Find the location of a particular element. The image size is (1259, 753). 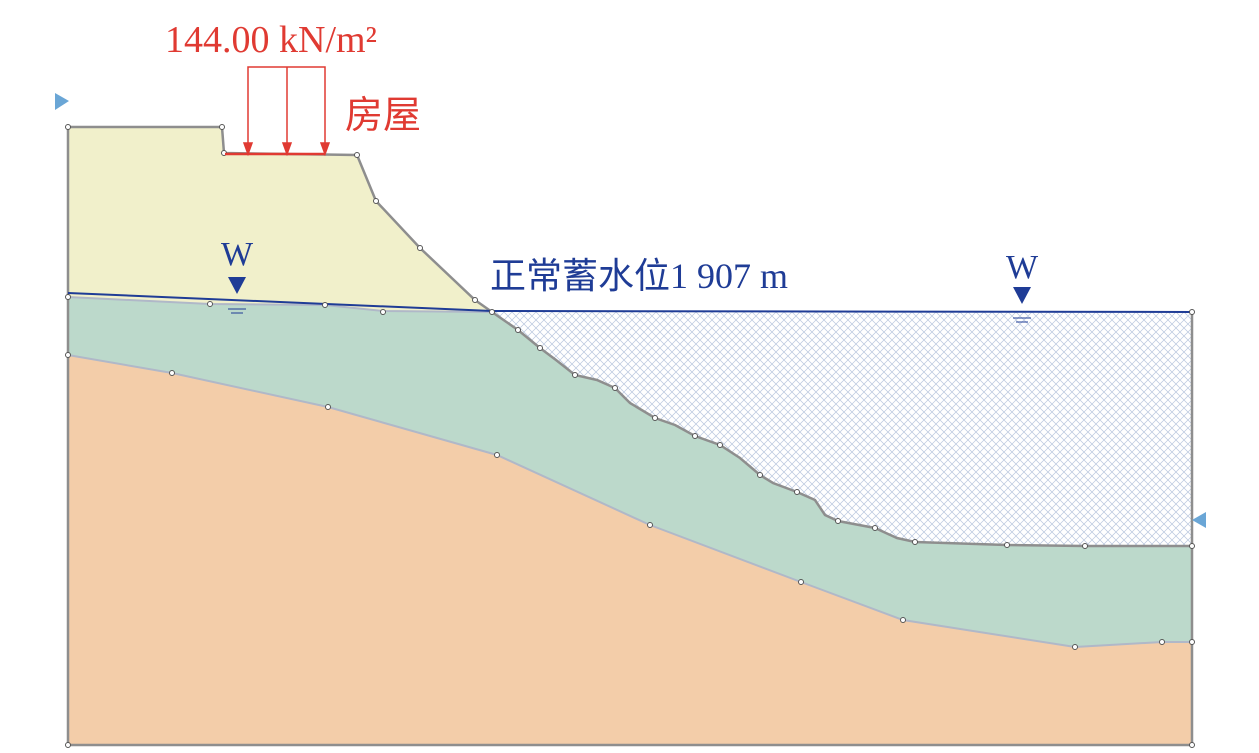

load-name: 房屋 is located at coordinates (383, 116).